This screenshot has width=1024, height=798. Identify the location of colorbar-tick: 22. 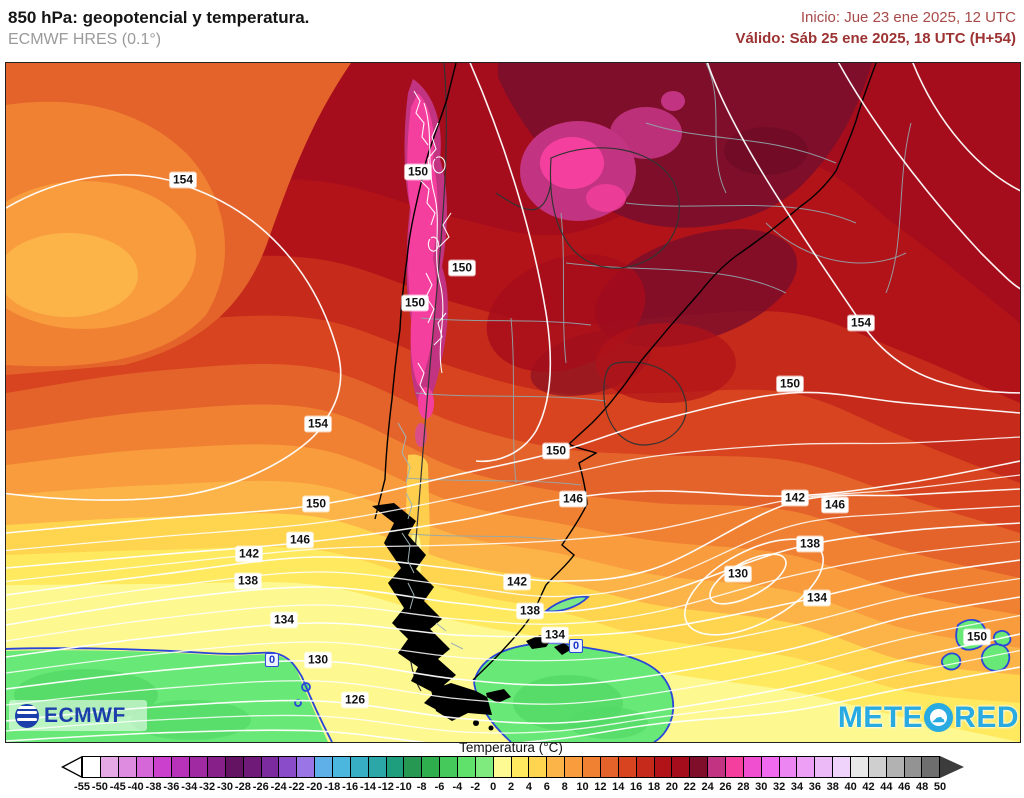
(689, 787).